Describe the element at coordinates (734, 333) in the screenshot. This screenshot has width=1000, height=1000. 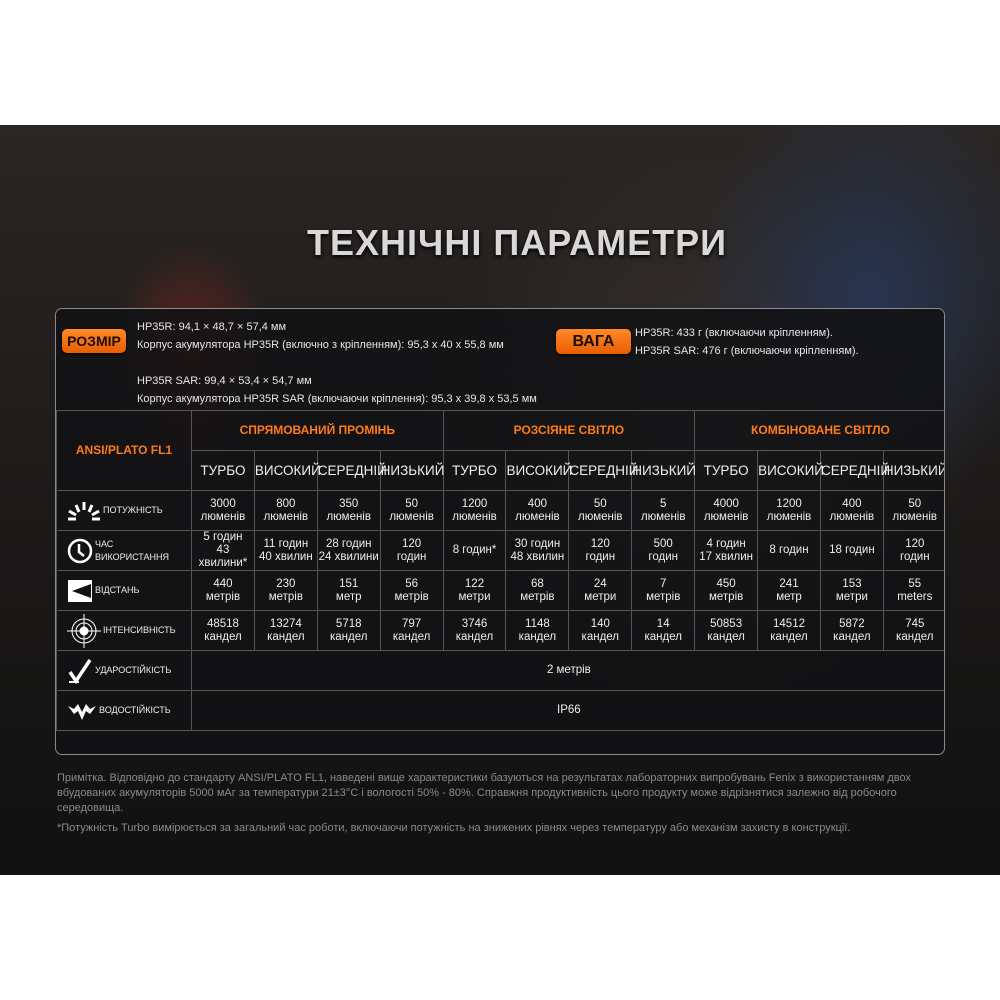
I see `weight-line: HP35R: 433 г (включаючи кріпленням).` at that location.